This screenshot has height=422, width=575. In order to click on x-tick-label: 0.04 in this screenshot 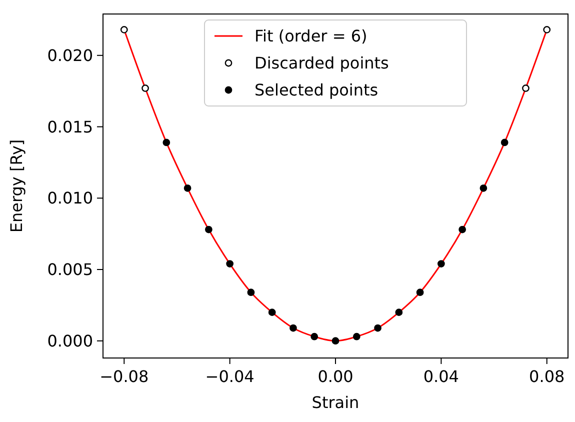, I will do `click(441, 376)`.